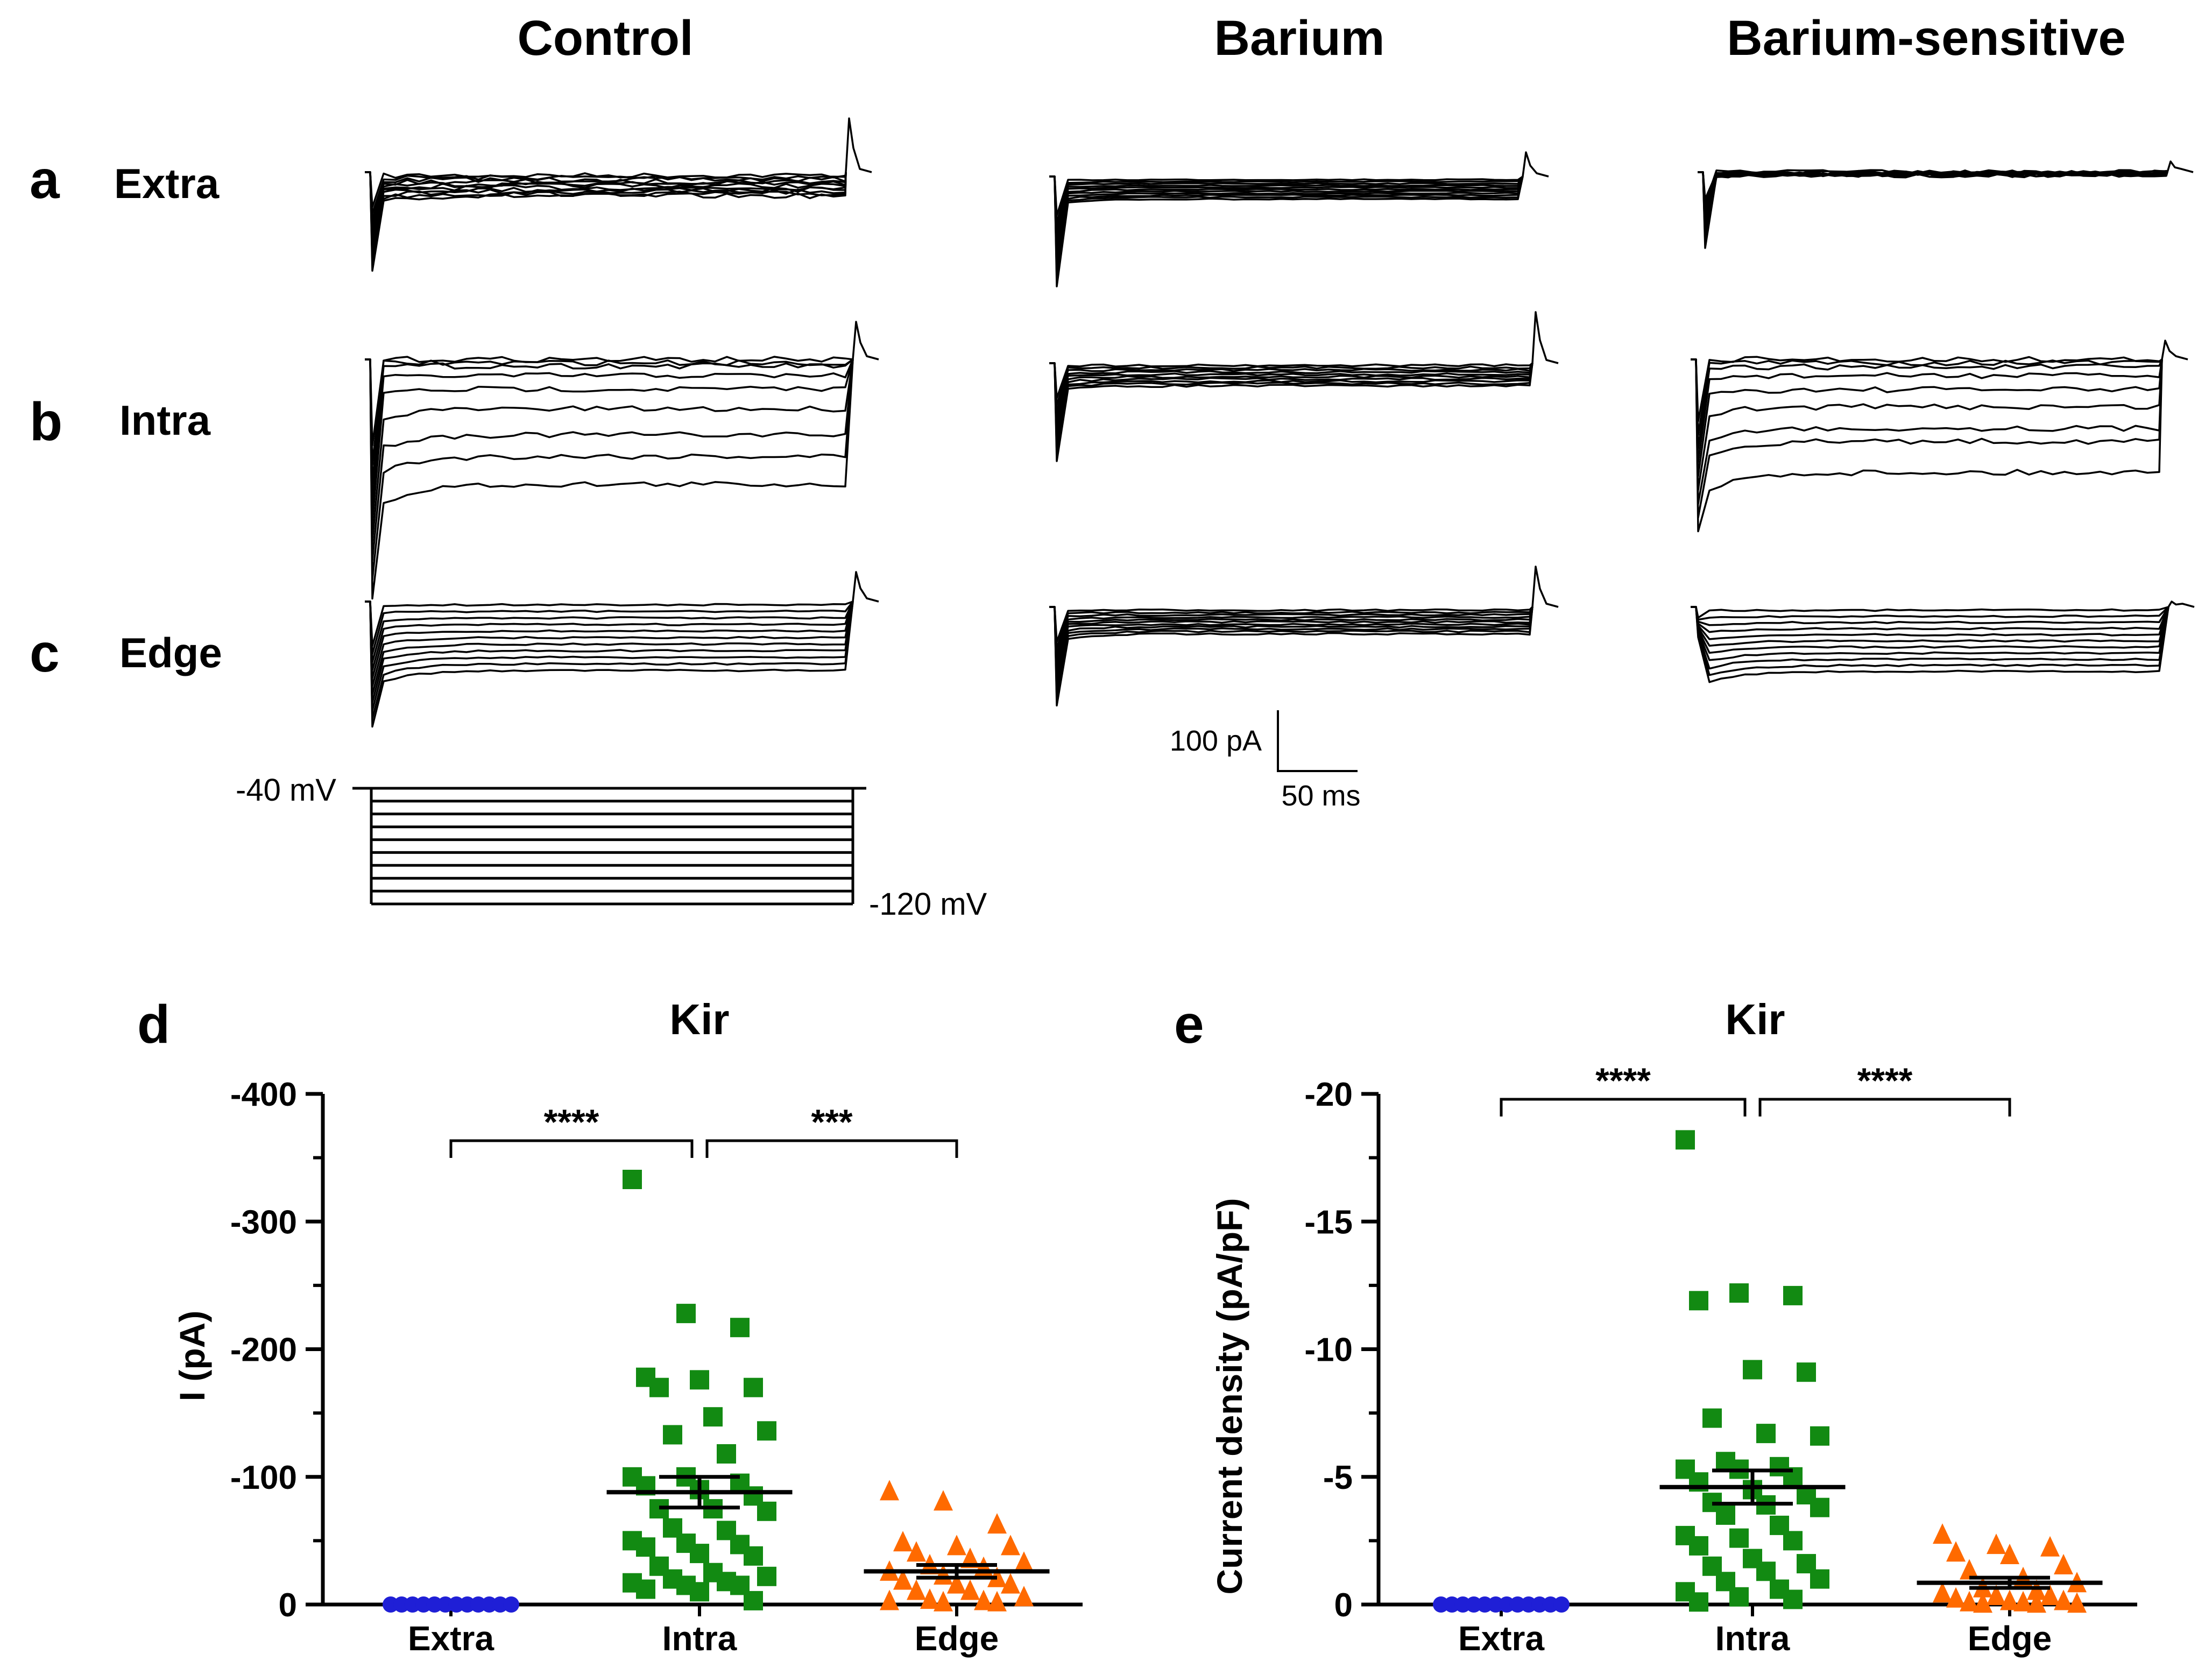 The height and width of the screenshot is (1675, 2212). What do you see at coordinates (263, 1222) in the screenshot?
I see `y-tick-label: -300` at bounding box center [263, 1222].